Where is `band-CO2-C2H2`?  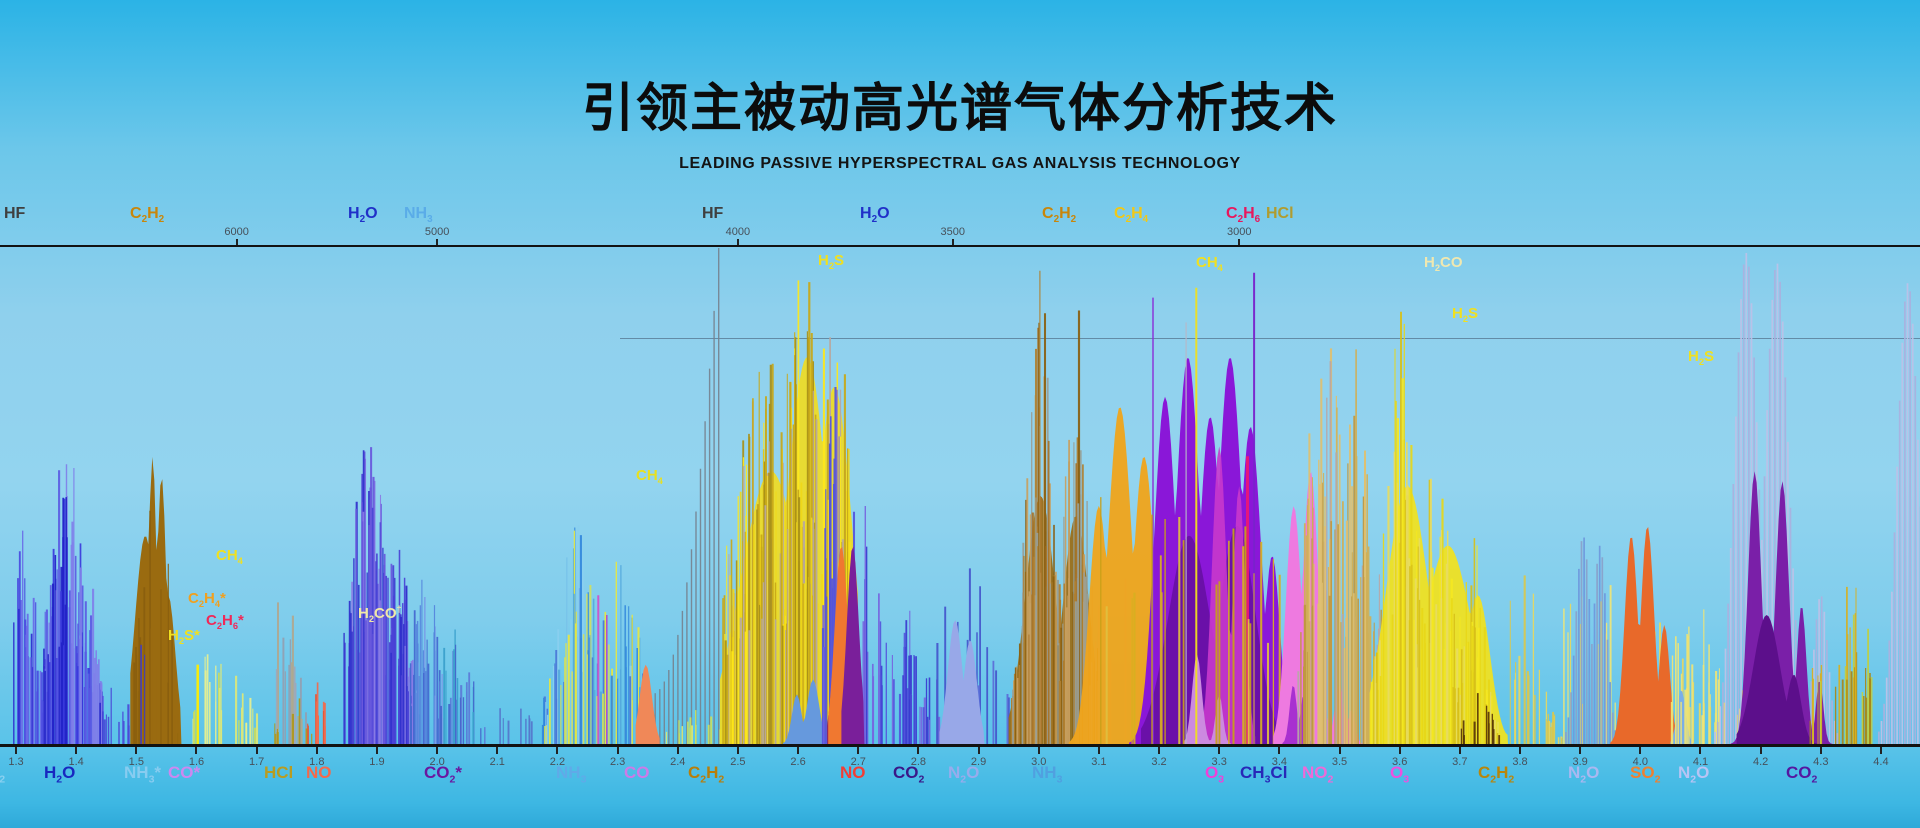
band-CO2-C2H2 is located at coordinates (1841, 665).